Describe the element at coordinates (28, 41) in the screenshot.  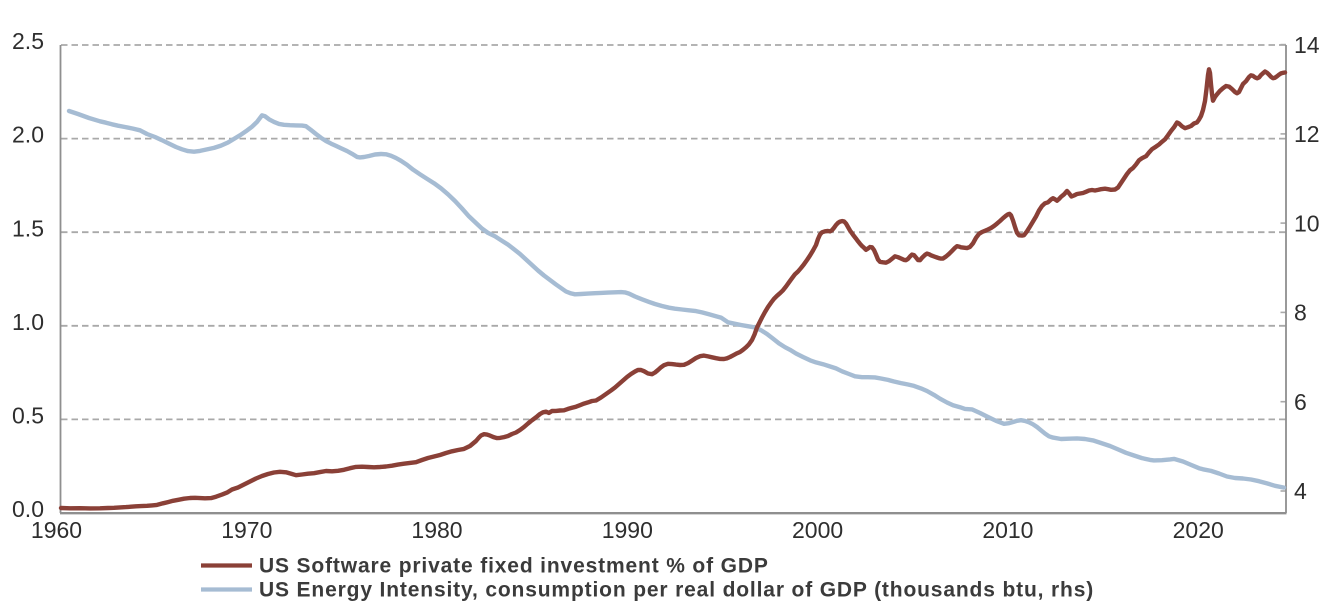
I see `svg-text: 2.5` at that location.